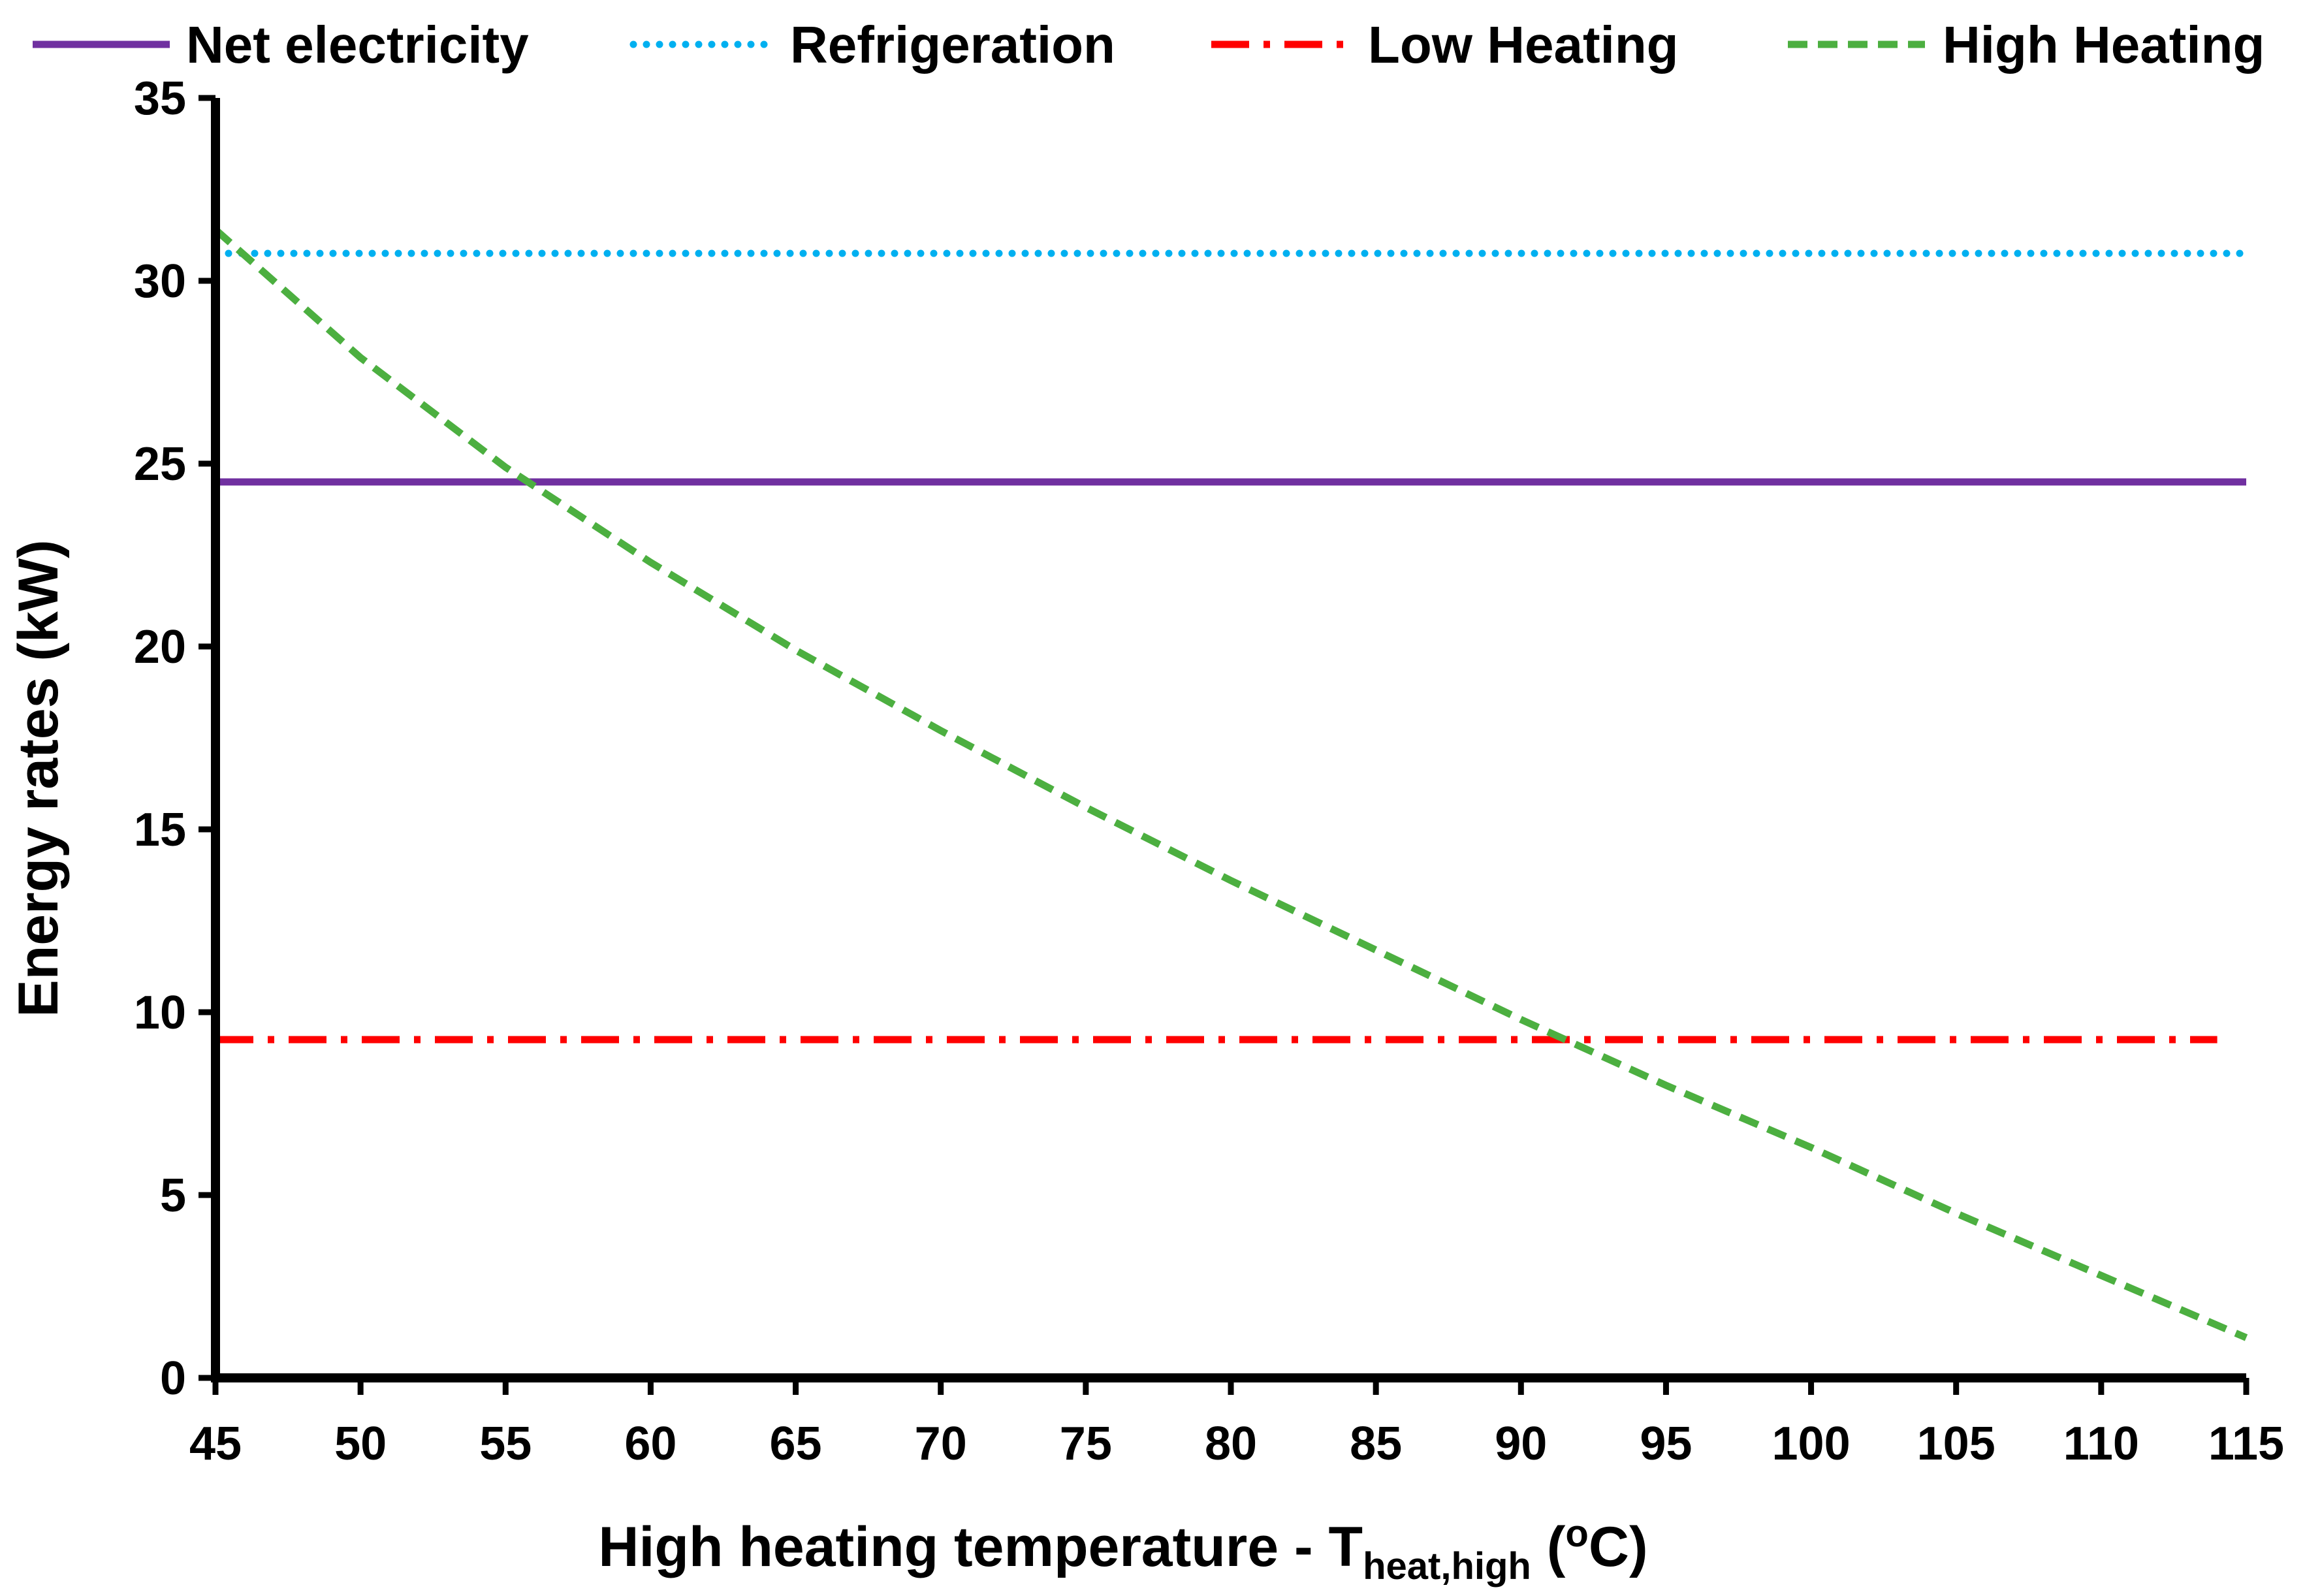 Image resolution: width=2305 pixels, height=1596 pixels. I want to click on x-tick-label: 100, so click(1812, 1444).